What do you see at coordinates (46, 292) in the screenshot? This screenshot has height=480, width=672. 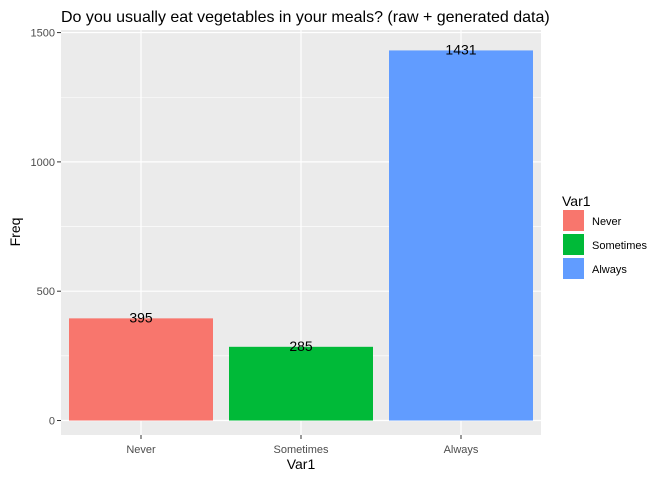 I see `y-tick-label: 500` at bounding box center [46, 292].